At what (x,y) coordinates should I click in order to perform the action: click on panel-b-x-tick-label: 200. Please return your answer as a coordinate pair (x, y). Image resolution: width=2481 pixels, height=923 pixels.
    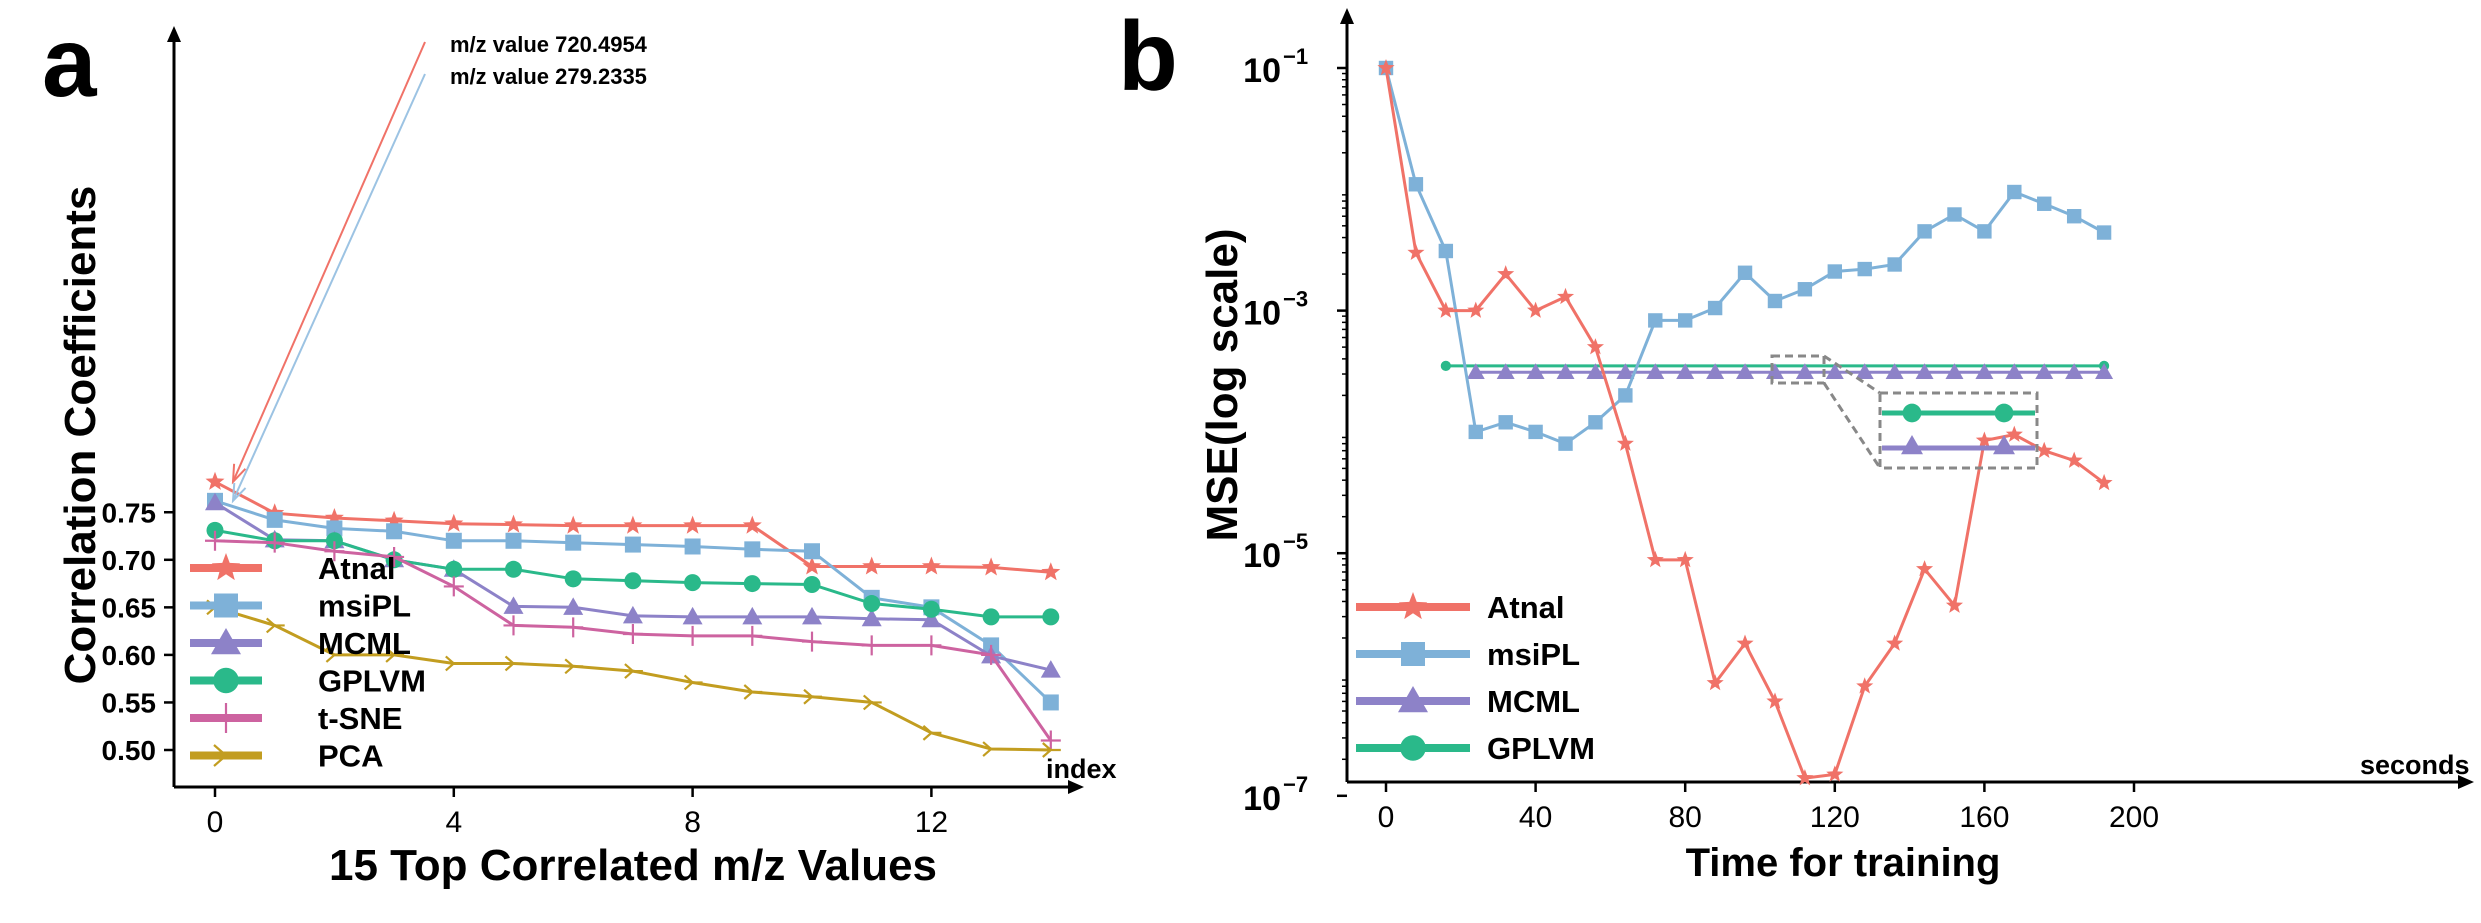
    Looking at the image, I should click on (2134, 817).